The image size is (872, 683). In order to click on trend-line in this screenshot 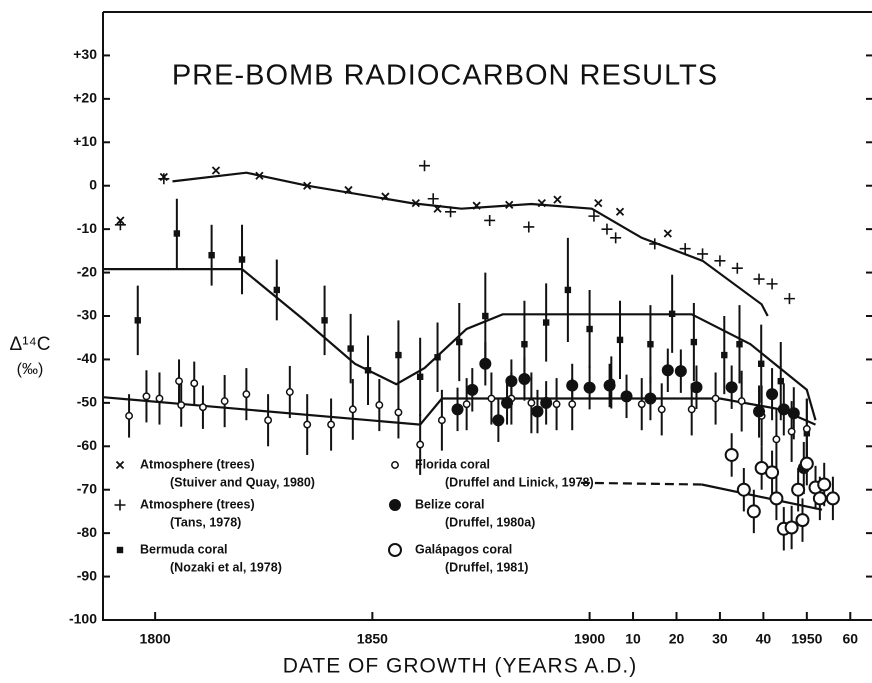, I will do `click(641, 483)`.